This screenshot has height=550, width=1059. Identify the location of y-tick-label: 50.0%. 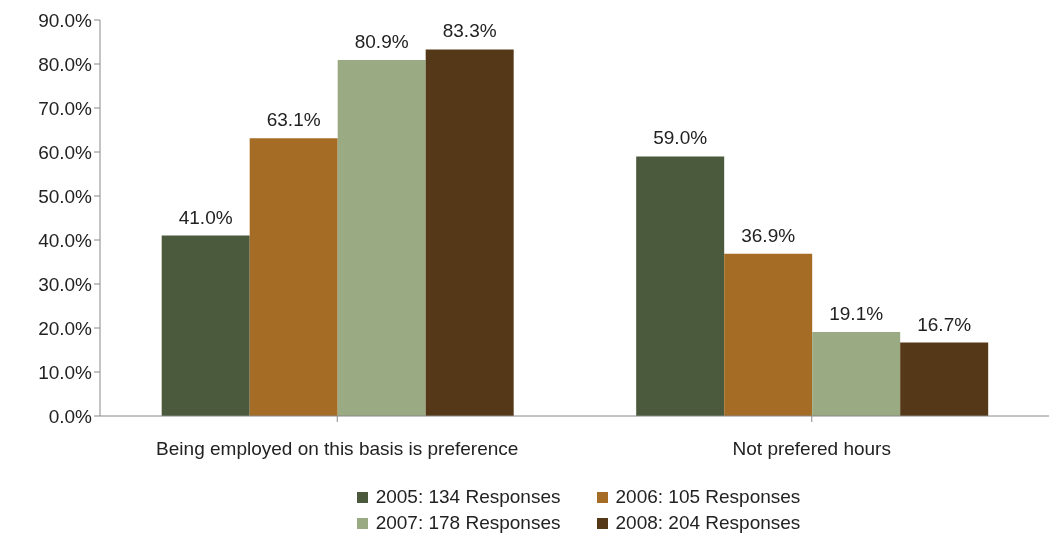
(65, 196).